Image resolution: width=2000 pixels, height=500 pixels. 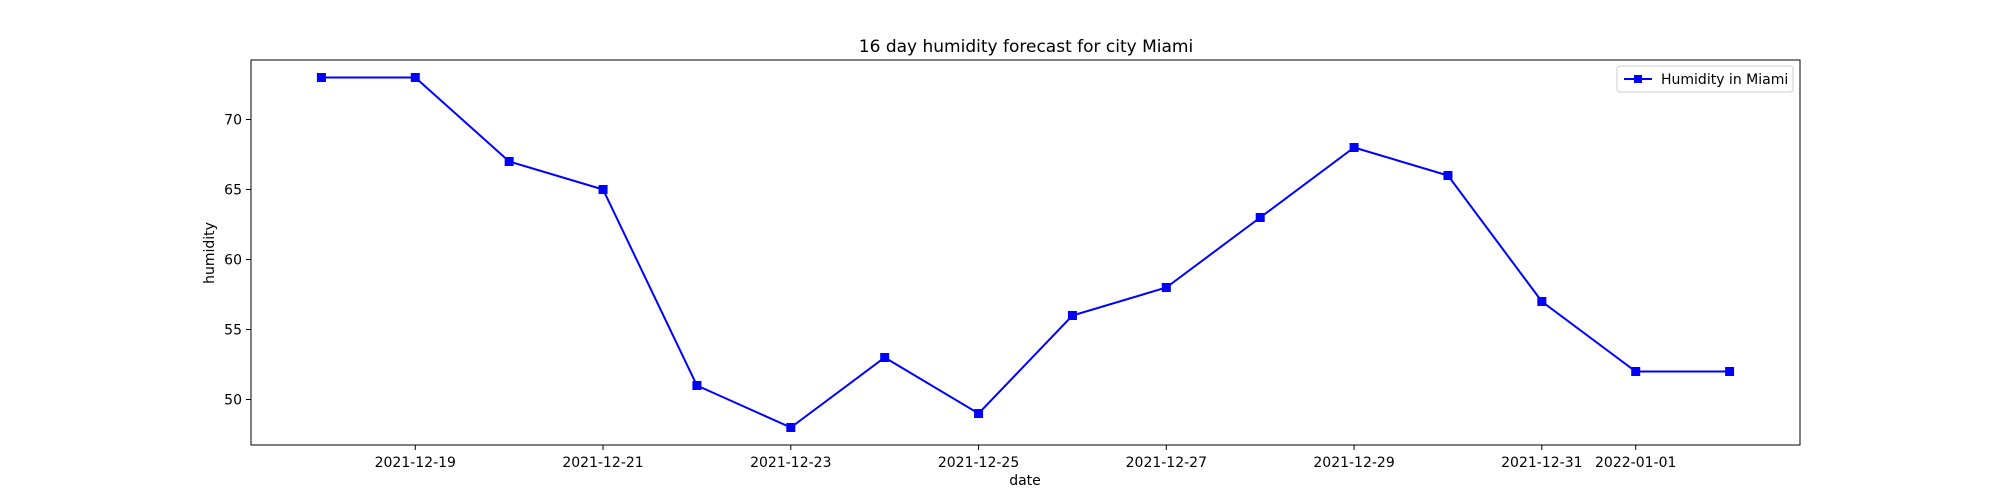 What do you see at coordinates (1635, 463) in the screenshot?
I see `x-tick-label: 2022-01-01` at bounding box center [1635, 463].